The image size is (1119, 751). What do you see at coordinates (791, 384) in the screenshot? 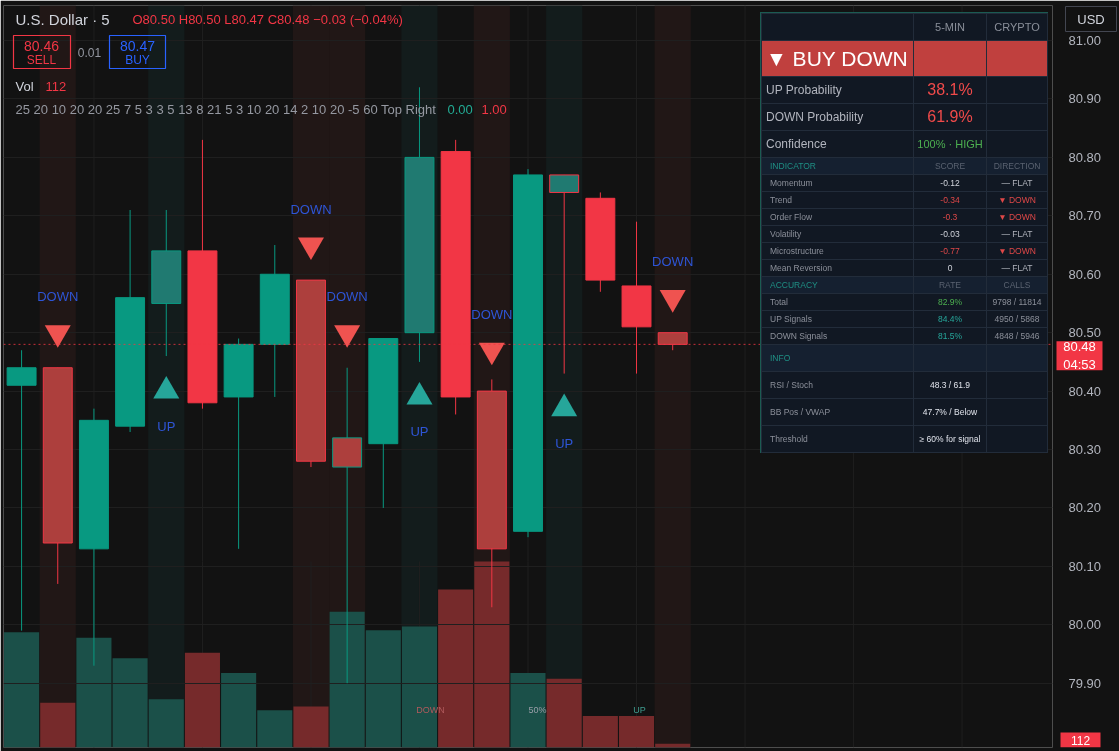
I see `text: RSI / Stoch` at bounding box center [791, 384].